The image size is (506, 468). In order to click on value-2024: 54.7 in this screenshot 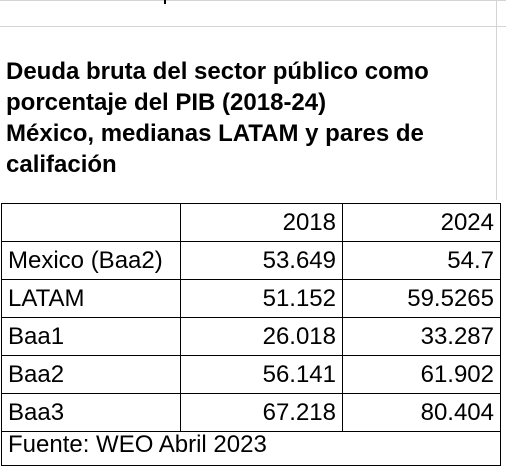, I will do `click(421, 260)`.